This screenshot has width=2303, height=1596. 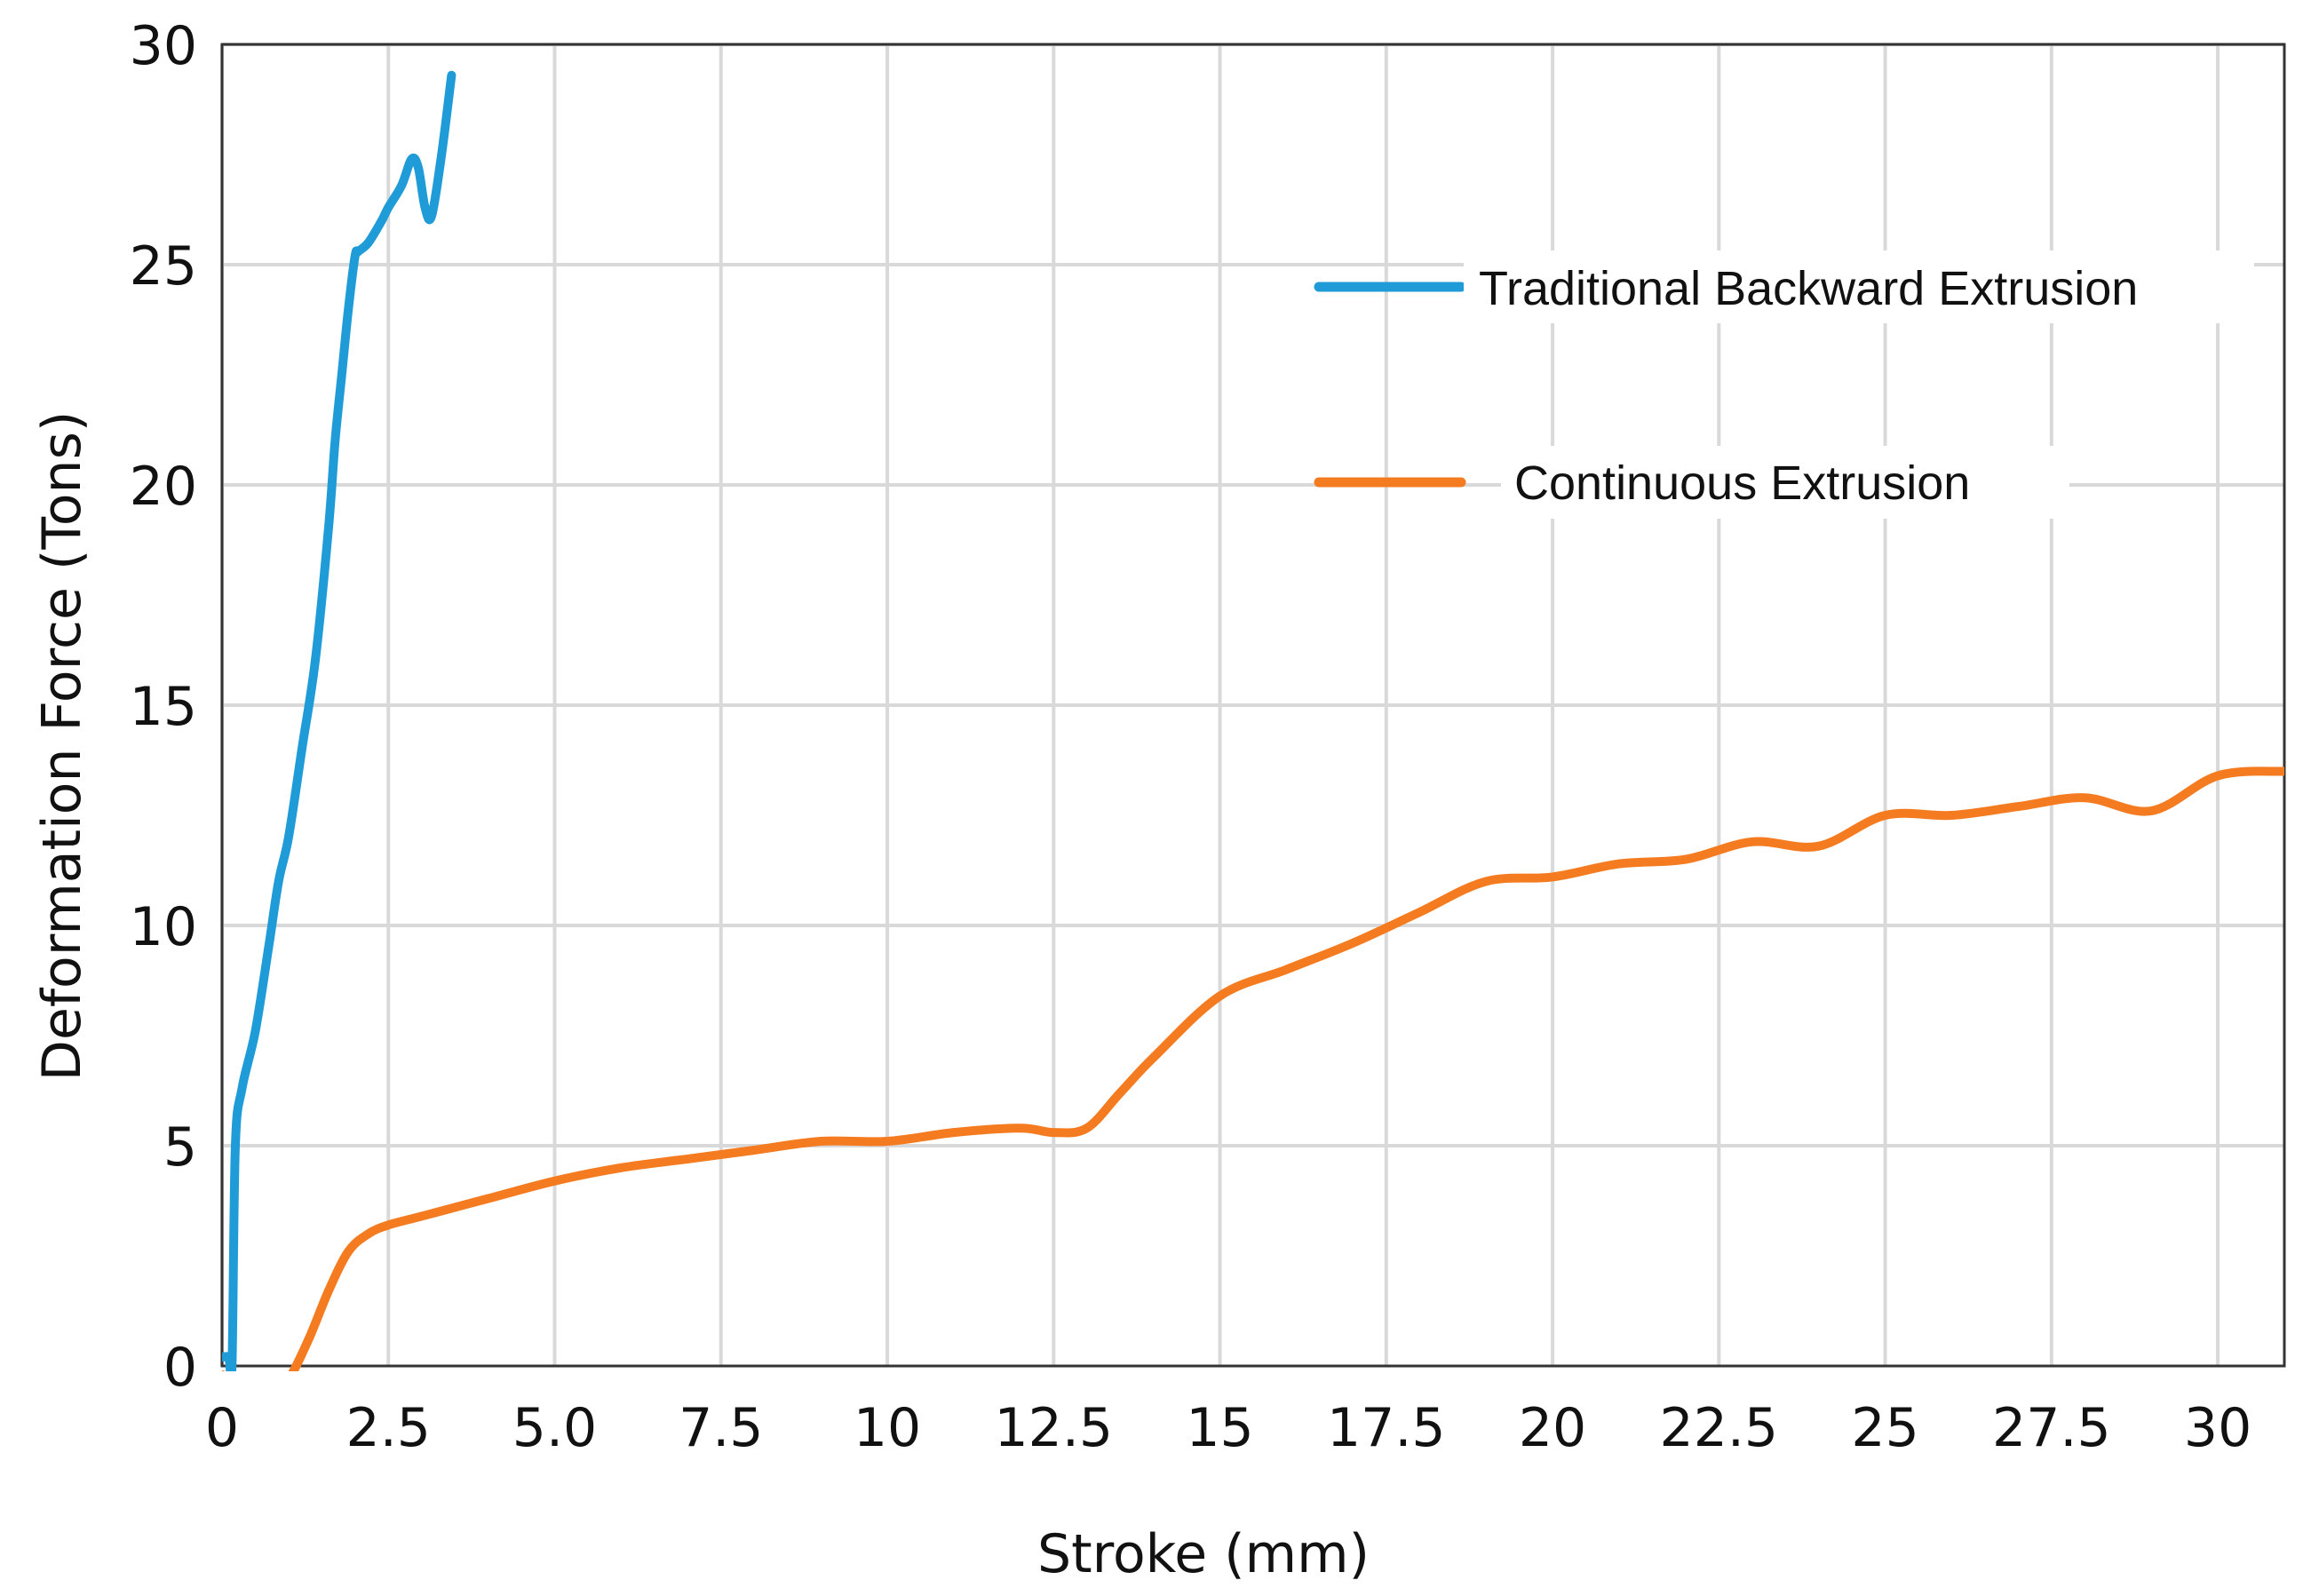 What do you see at coordinates (163, 927) in the screenshot?
I see `y-tick-label: 10` at bounding box center [163, 927].